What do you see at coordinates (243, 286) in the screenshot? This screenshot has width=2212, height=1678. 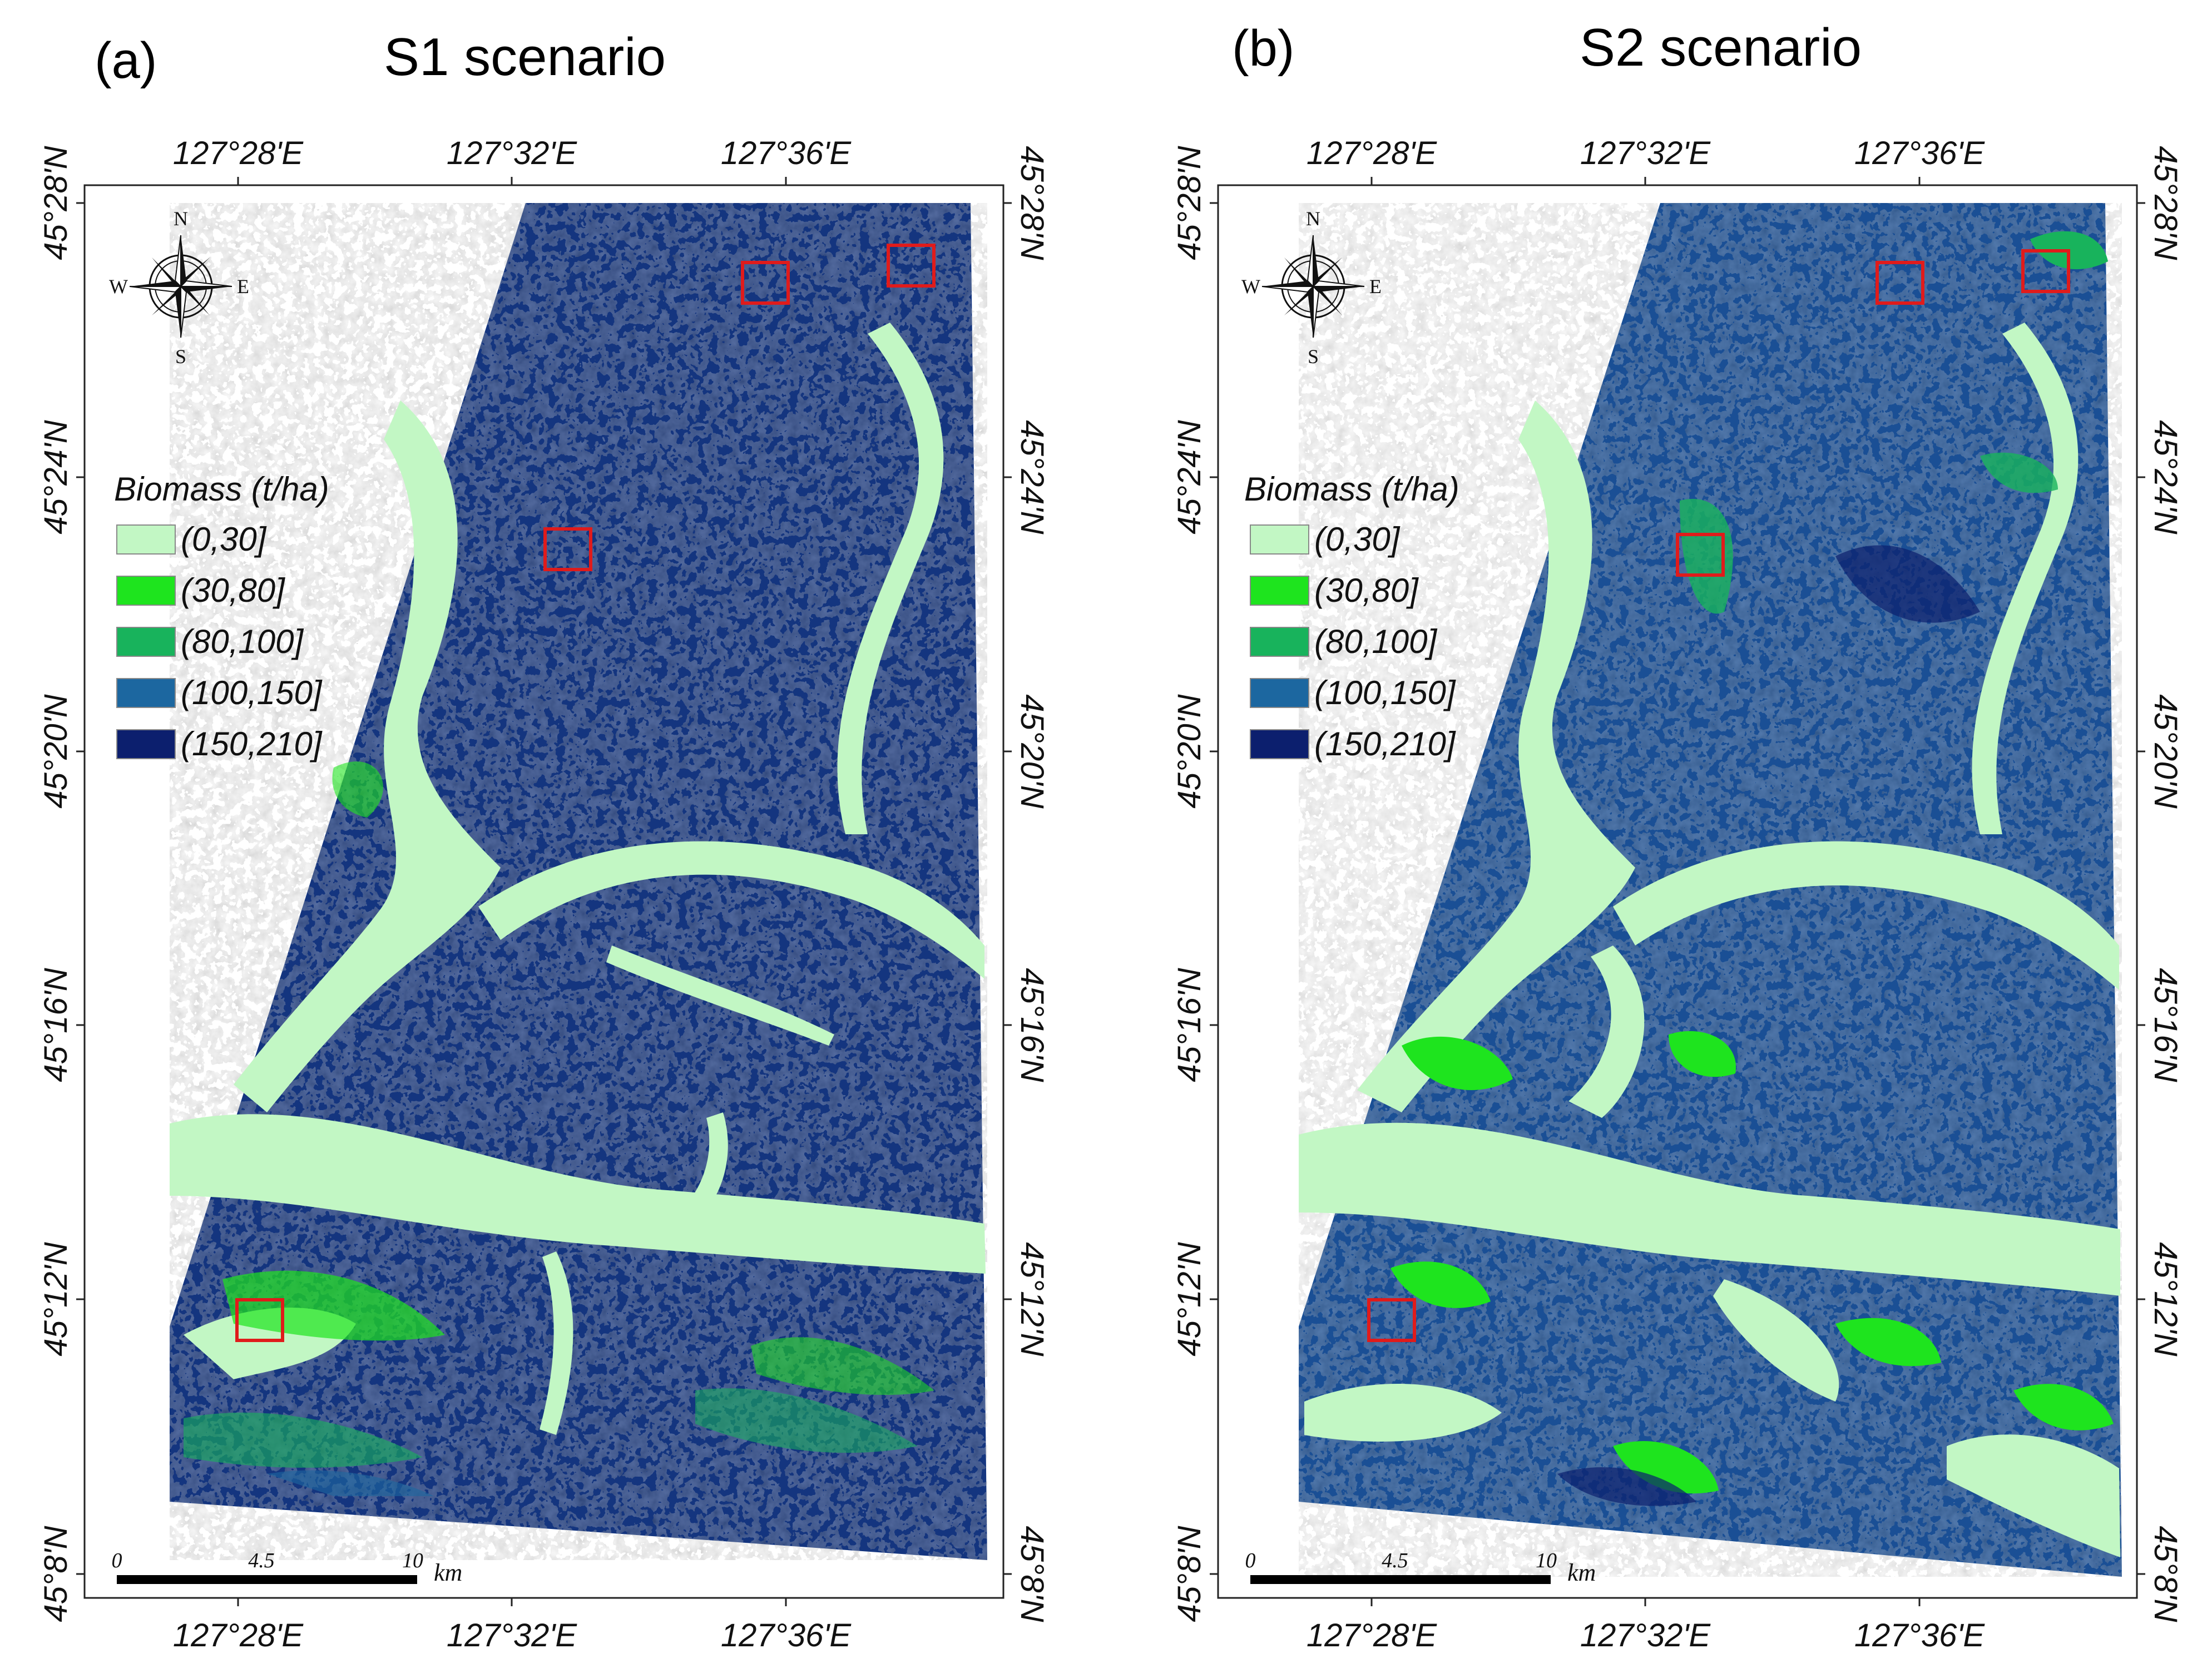 I see `compass-e: E` at bounding box center [243, 286].